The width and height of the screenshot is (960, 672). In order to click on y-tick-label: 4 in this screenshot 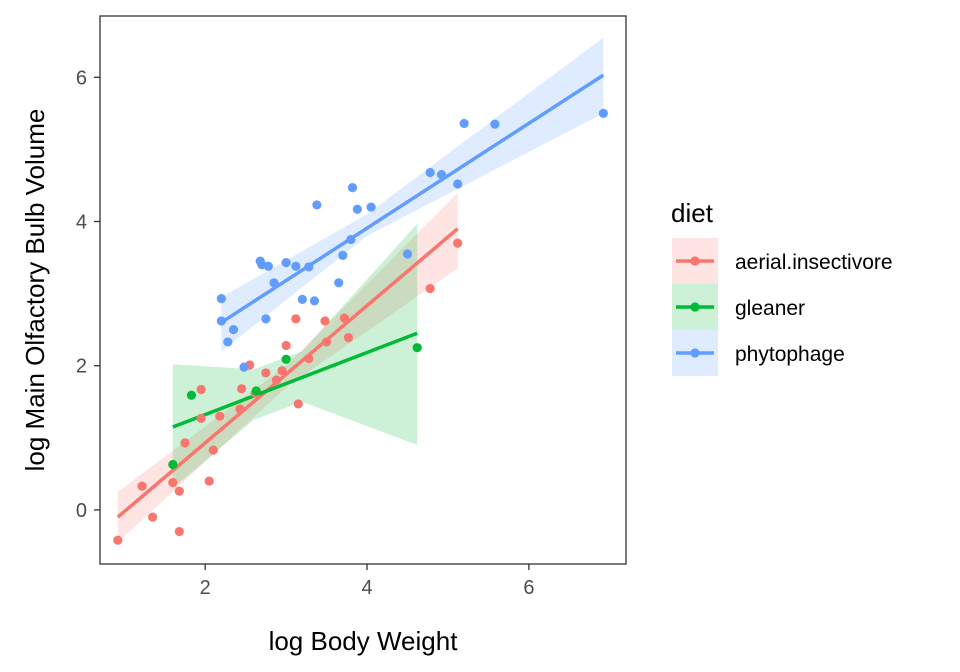, I will do `click(81, 223)`.